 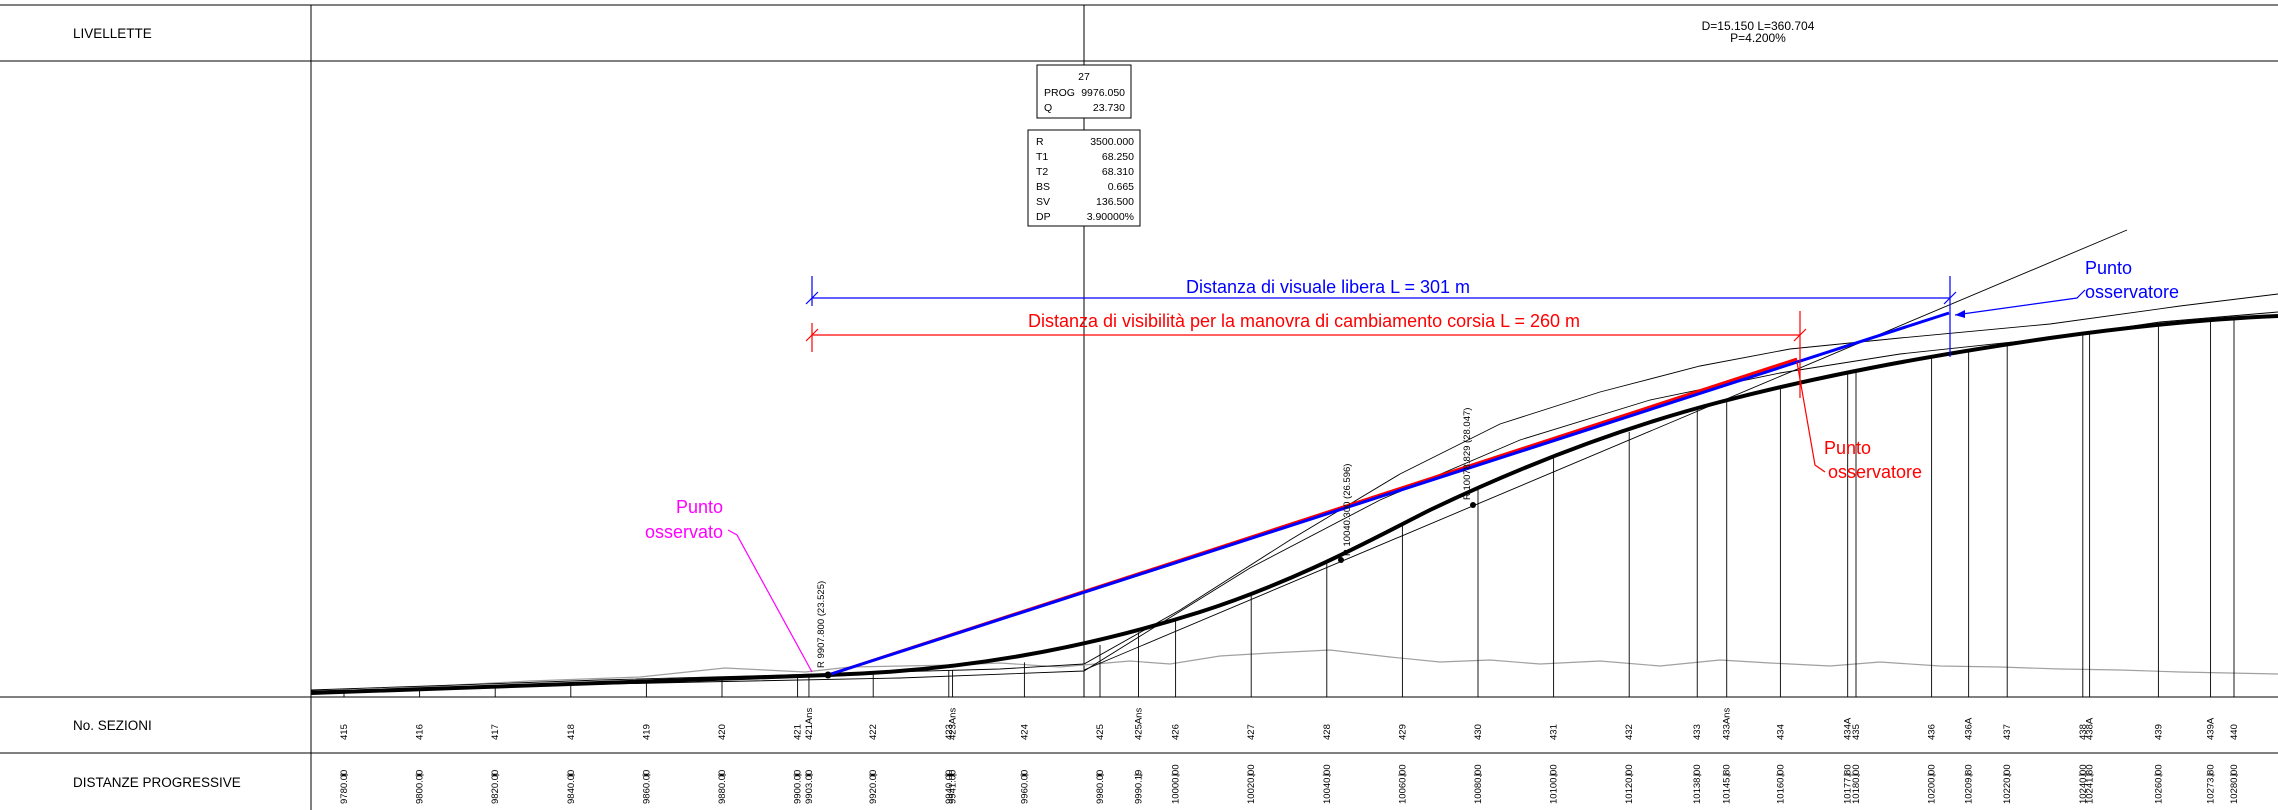 I want to click on section-distance: 9900.00, so click(x=798, y=787).